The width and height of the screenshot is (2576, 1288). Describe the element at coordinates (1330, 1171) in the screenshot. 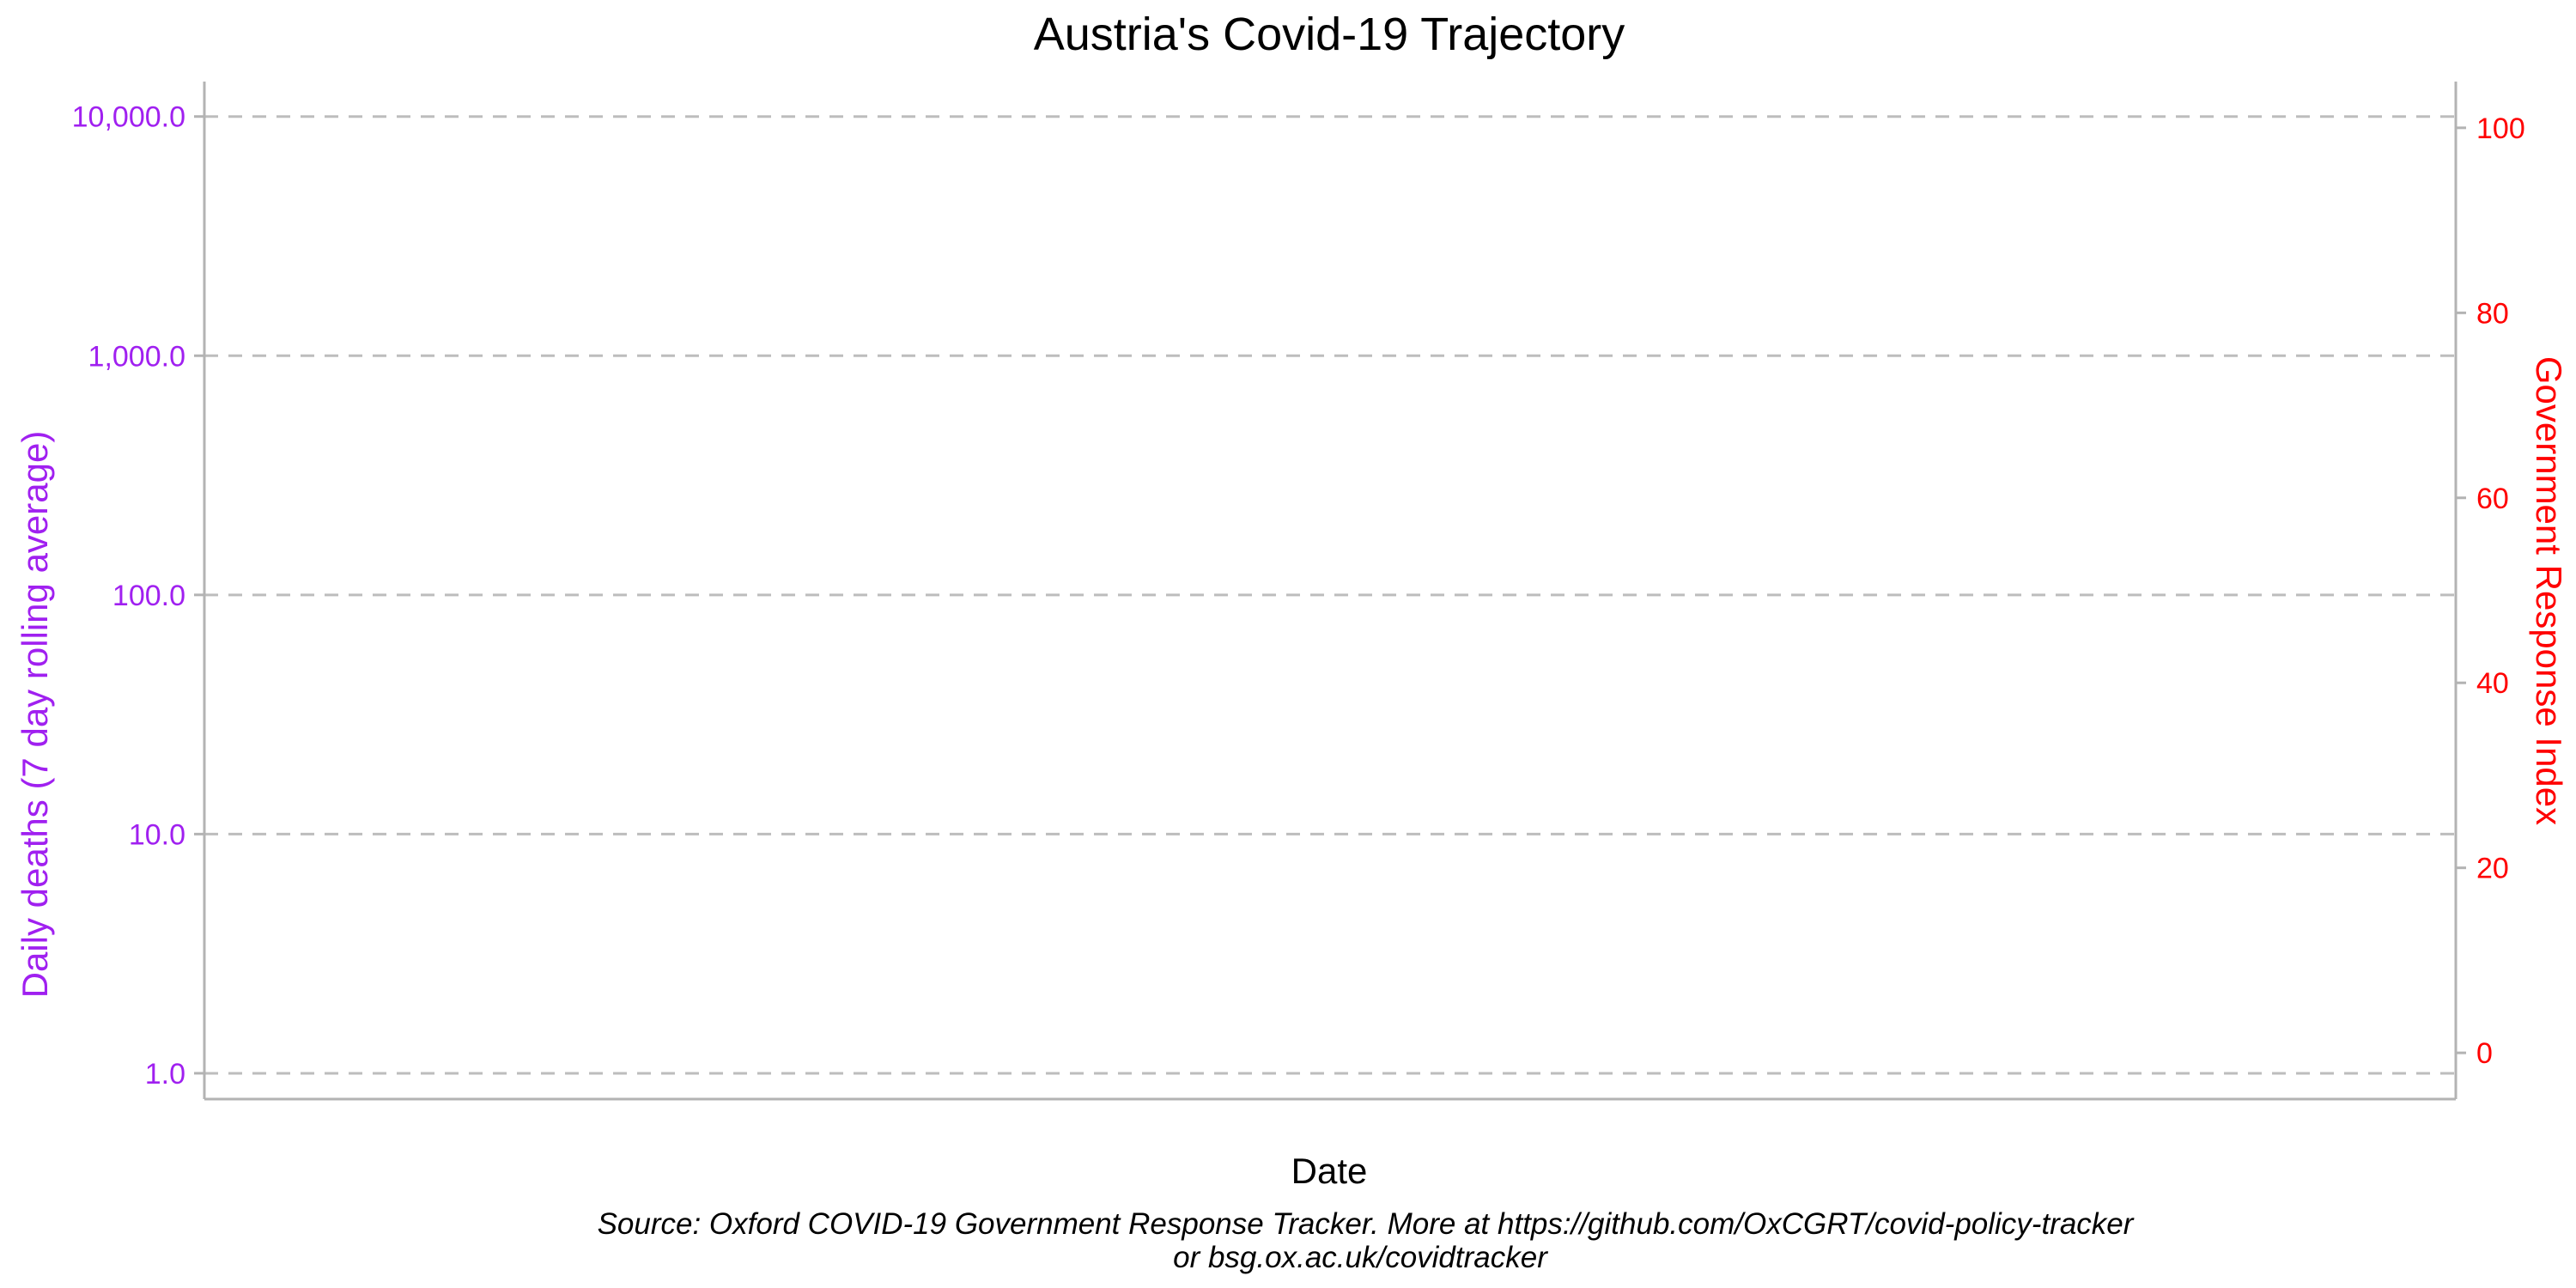

I see `x-axis-label: Date` at that location.